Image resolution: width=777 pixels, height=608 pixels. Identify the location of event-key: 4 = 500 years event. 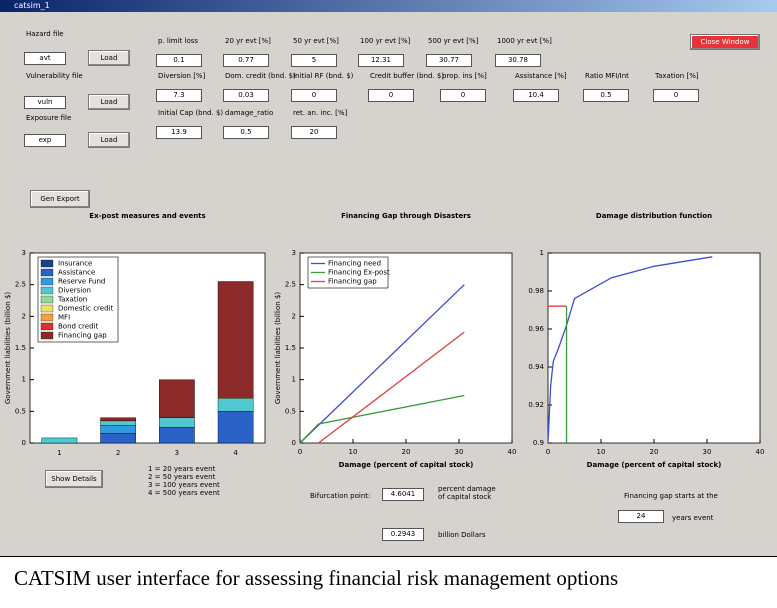
(184, 493).